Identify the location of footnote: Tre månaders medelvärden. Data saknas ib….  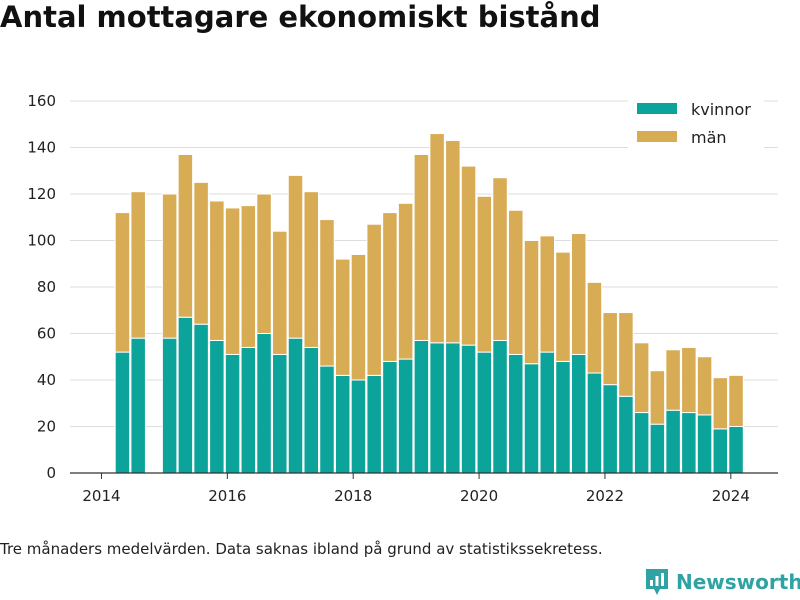
(301, 549).